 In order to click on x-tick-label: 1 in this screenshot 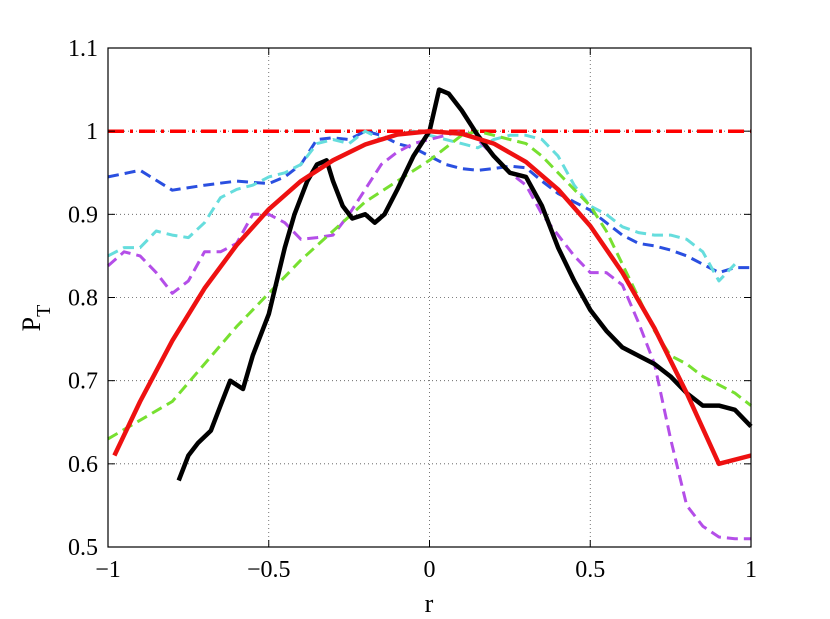, I will do `click(751, 570)`.